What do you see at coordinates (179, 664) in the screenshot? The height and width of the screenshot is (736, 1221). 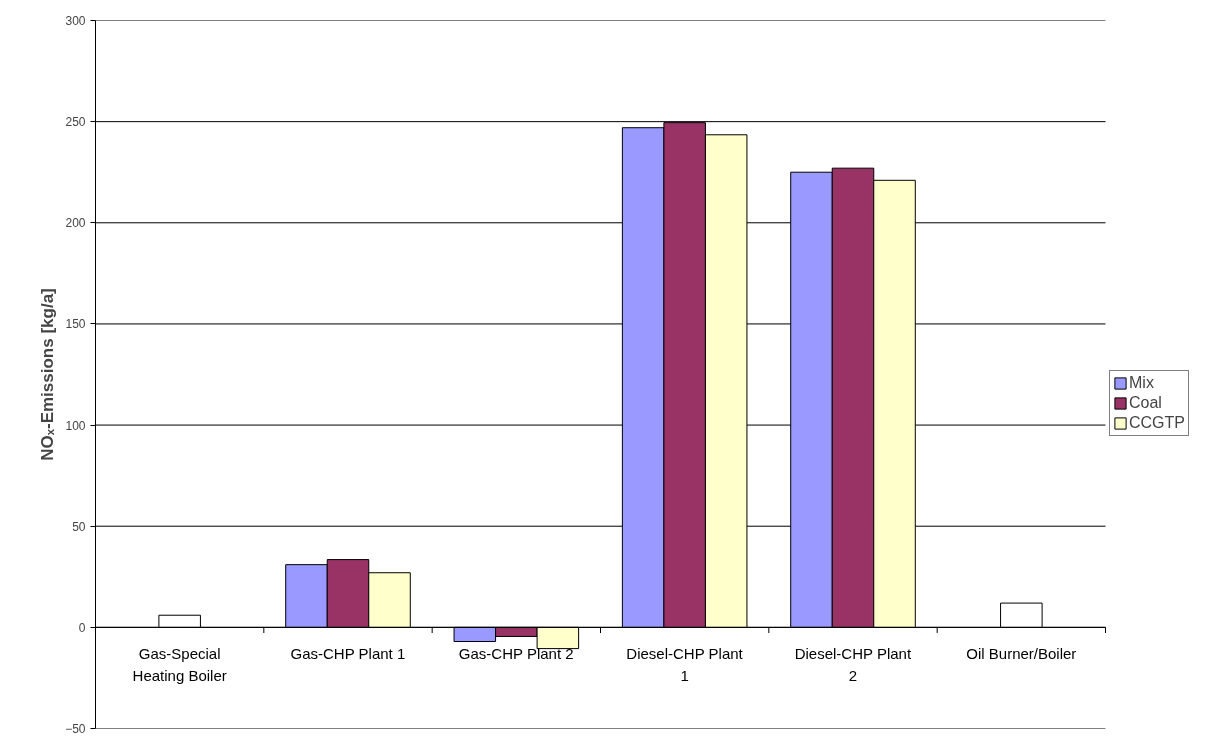 I see `x-tick-label: Gas-Special Heating Boiler` at bounding box center [179, 664].